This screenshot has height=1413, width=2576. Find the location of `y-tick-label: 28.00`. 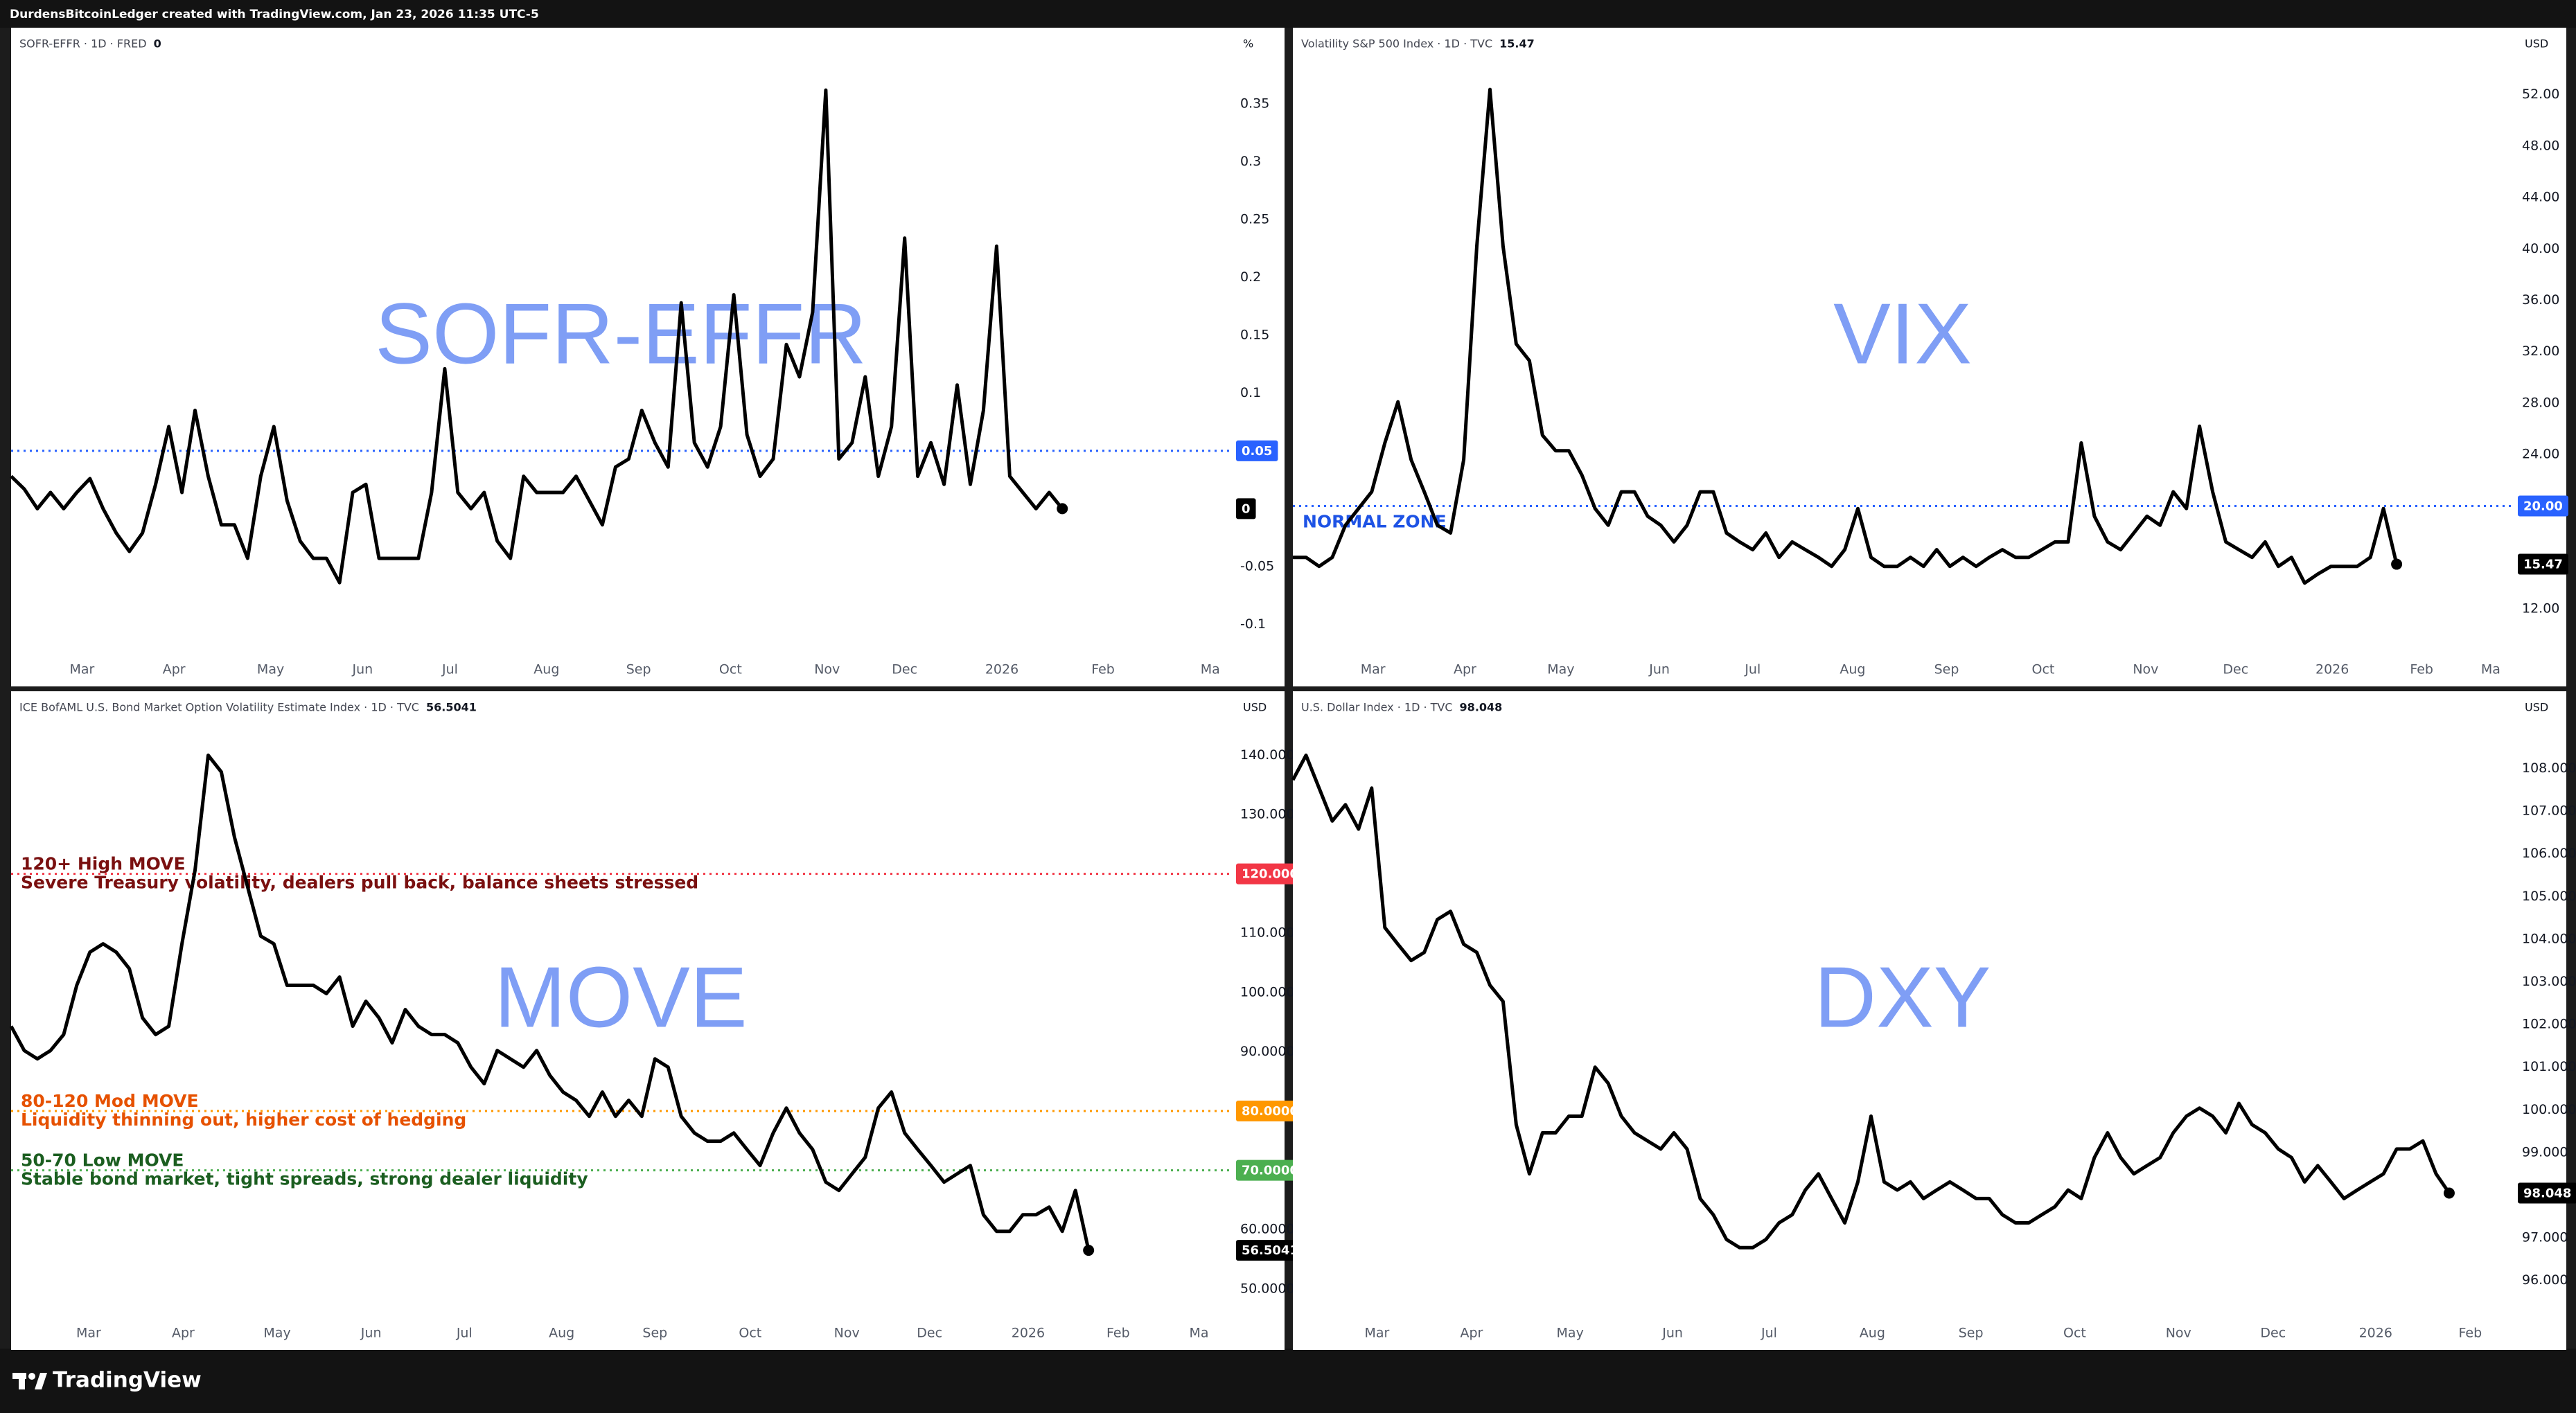

y-tick-label: 28.00 is located at coordinates (2540, 402).